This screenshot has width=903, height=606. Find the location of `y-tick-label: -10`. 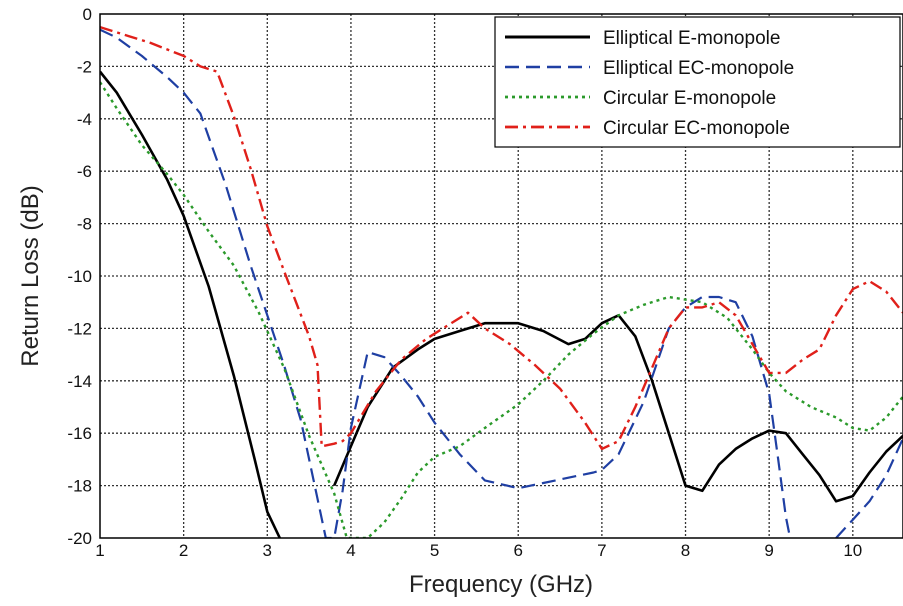

y-tick-label: -10 is located at coordinates (79, 276).